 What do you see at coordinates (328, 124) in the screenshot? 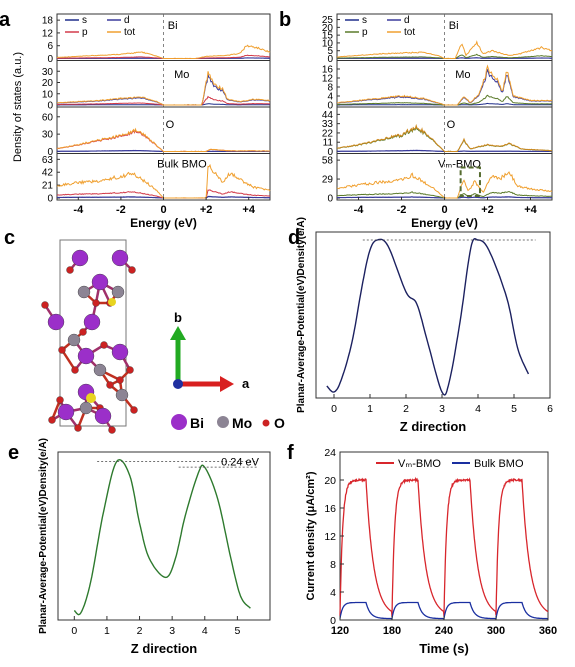
I see `y-tick-label: 33` at bounding box center [328, 124].